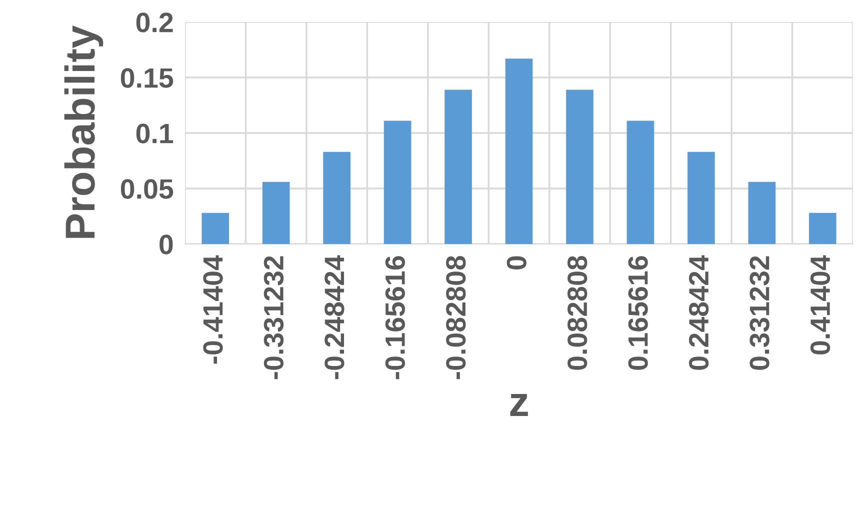  I want to click on x-tick-label: -0.248424, so click(334, 317).